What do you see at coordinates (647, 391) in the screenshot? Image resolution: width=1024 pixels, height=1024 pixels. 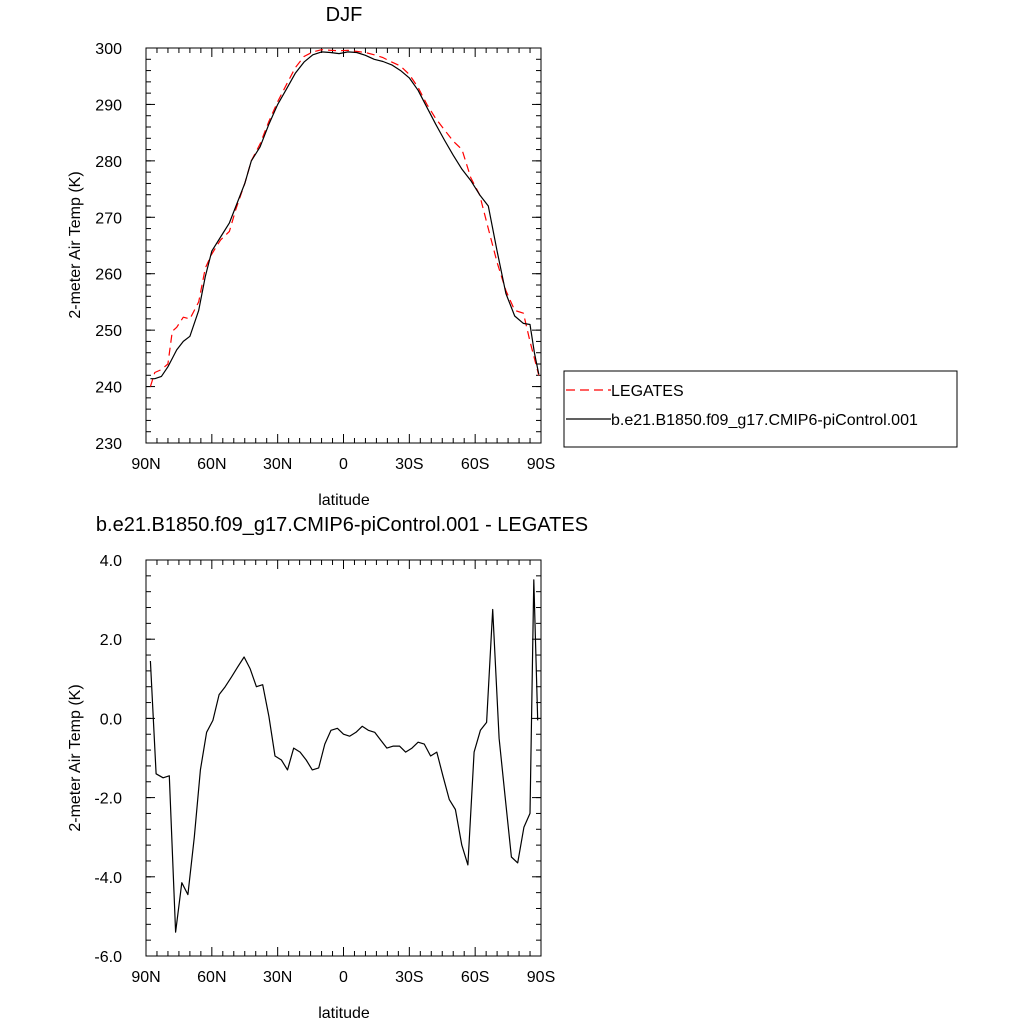 I see `legend-label-legates: LEGATES` at bounding box center [647, 391].